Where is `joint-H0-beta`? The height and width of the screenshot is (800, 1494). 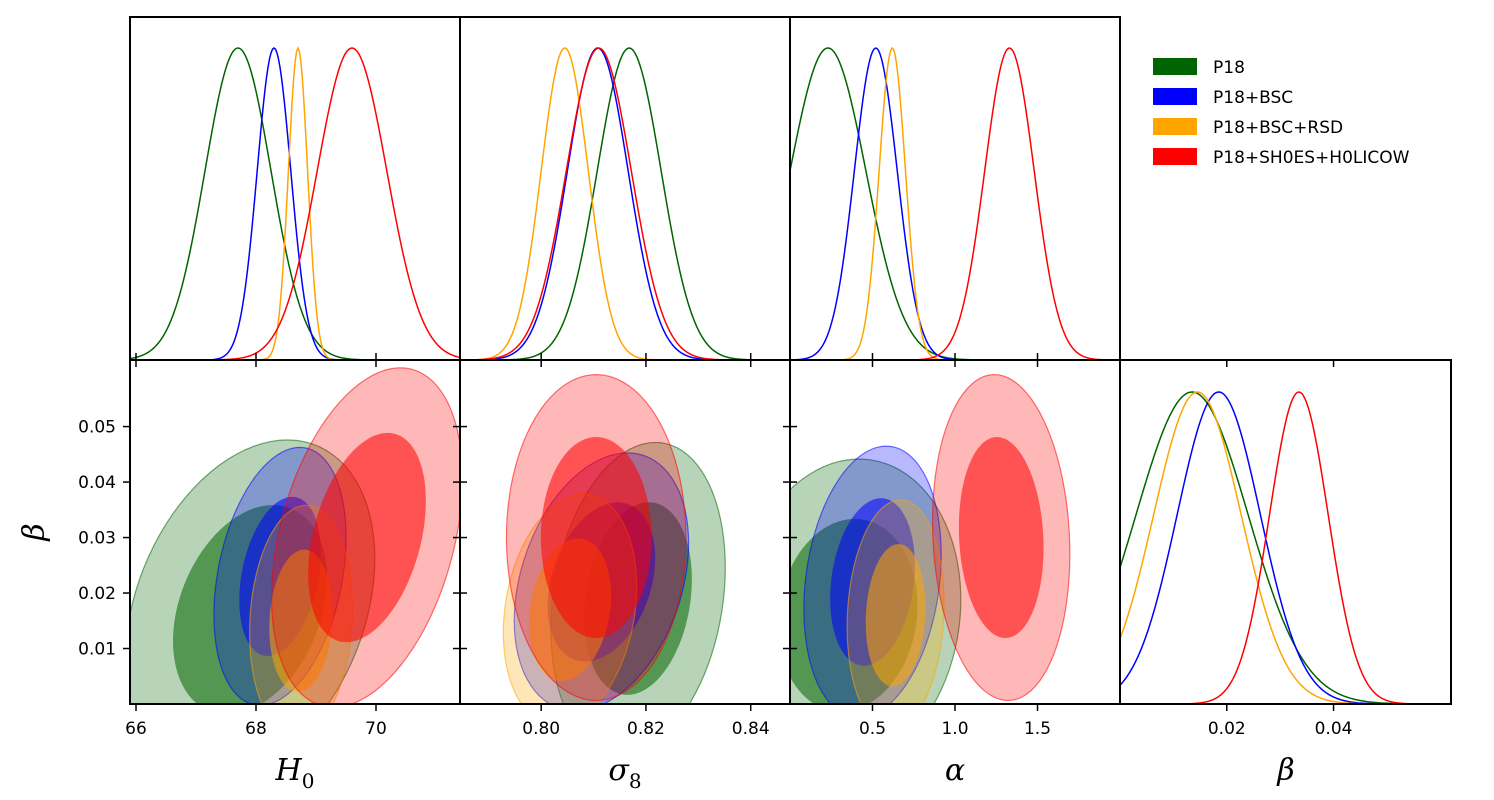
joint-H0-beta is located at coordinates (295, 535).